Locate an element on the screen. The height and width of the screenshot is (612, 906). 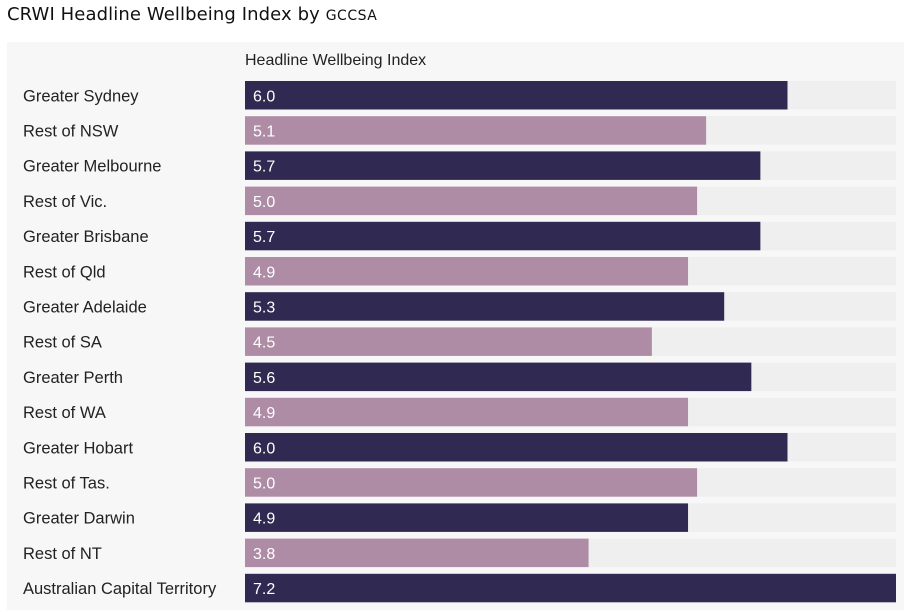
category-label-australian-capital-territory: Australian Capital Territory is located at coordinates (120, 589).